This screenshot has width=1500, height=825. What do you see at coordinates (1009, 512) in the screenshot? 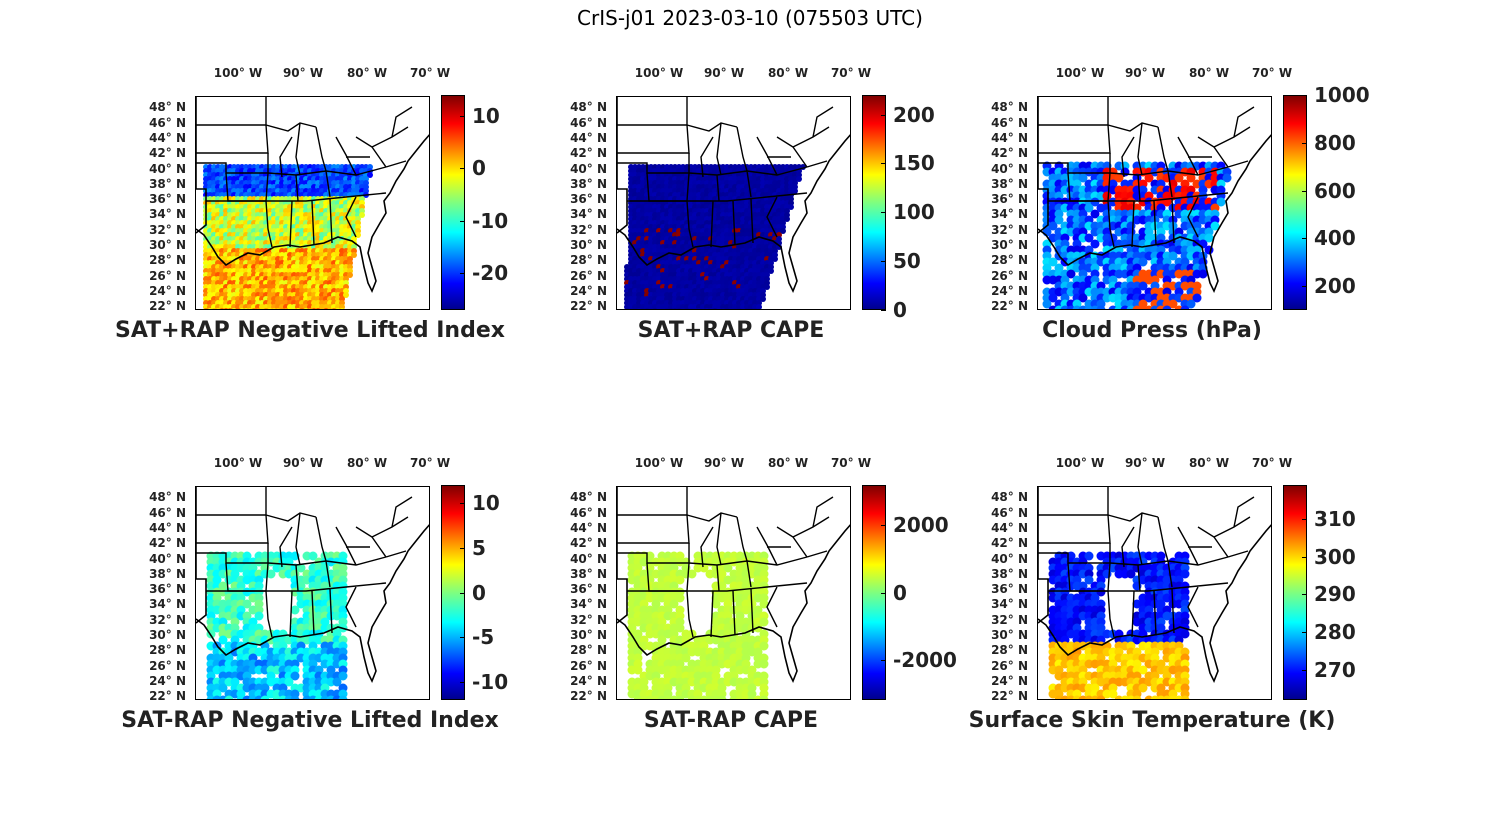
I see `lat-tick-label: 46° N` at bounding box center [1009, 512].